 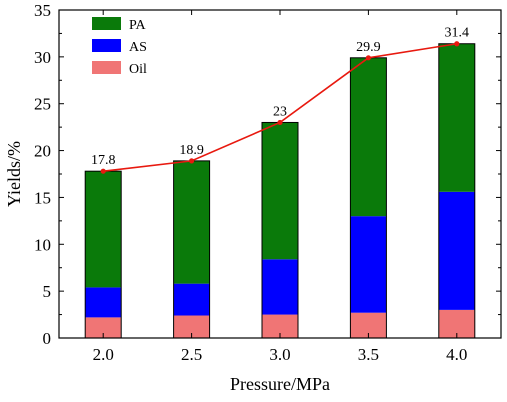 I want to click on bar-as-2.5, so click(x=191, y=299).